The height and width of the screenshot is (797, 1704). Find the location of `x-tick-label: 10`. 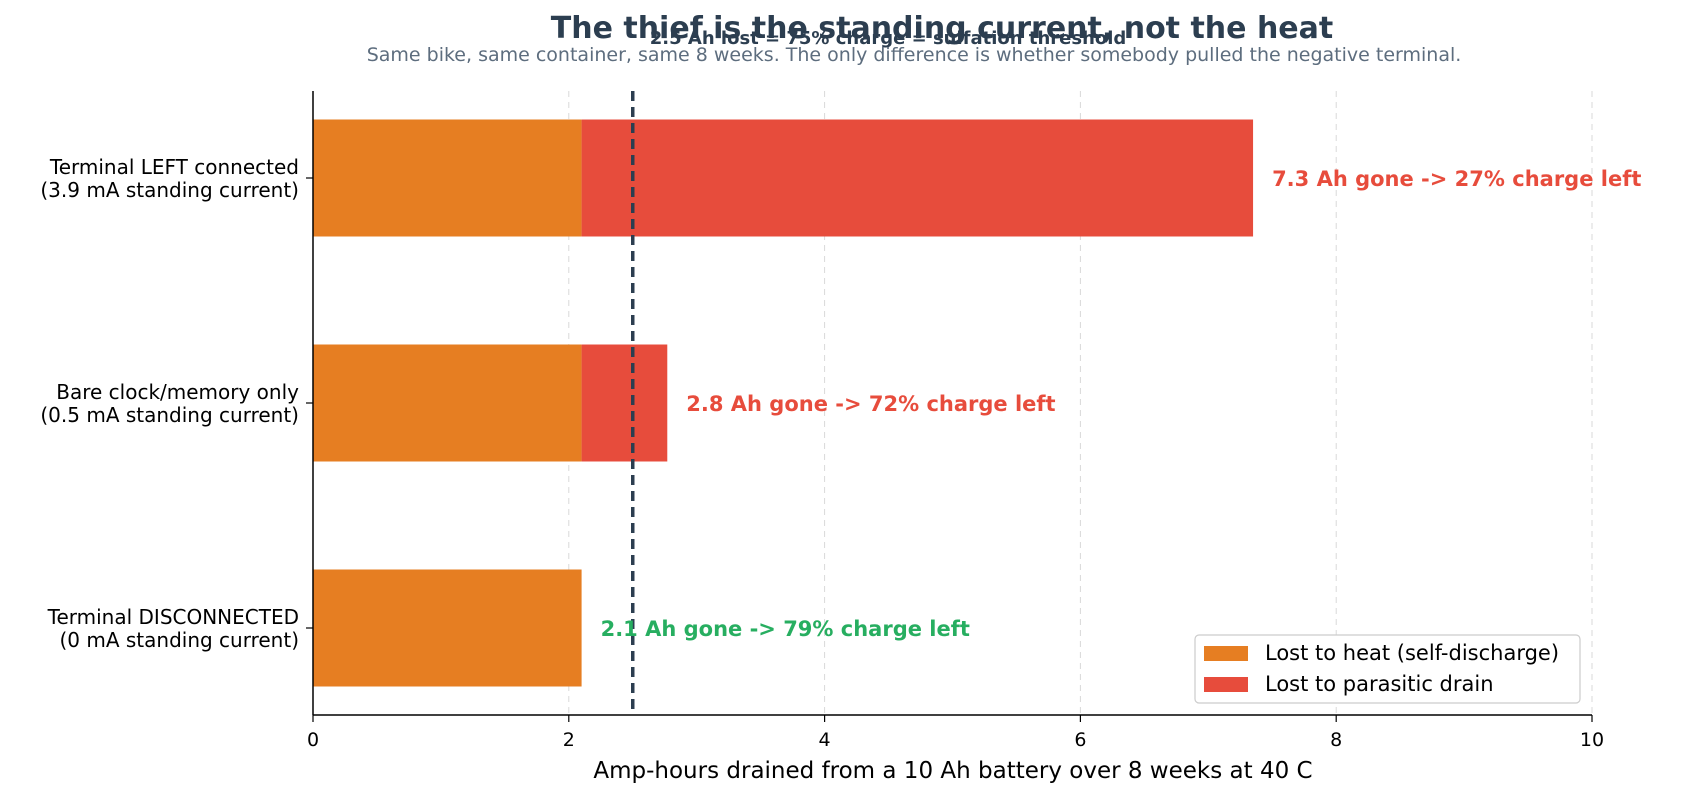

x-tick-label: 10 is located at coordinates (1592, 740).